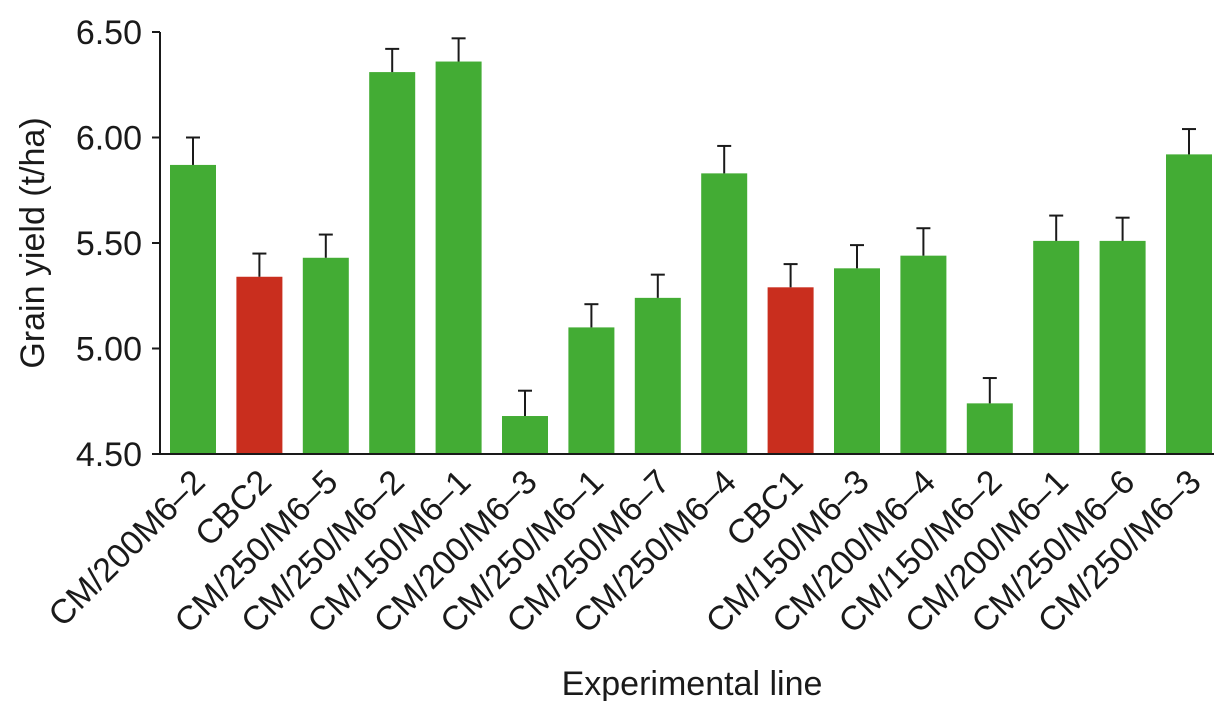 The width and height of the screenshot is (1214, 701). What do you see at coordinates (692, 683) in the screenshot?
I see `x-axis-title: Experimental line` at bounding box center [692, 683].